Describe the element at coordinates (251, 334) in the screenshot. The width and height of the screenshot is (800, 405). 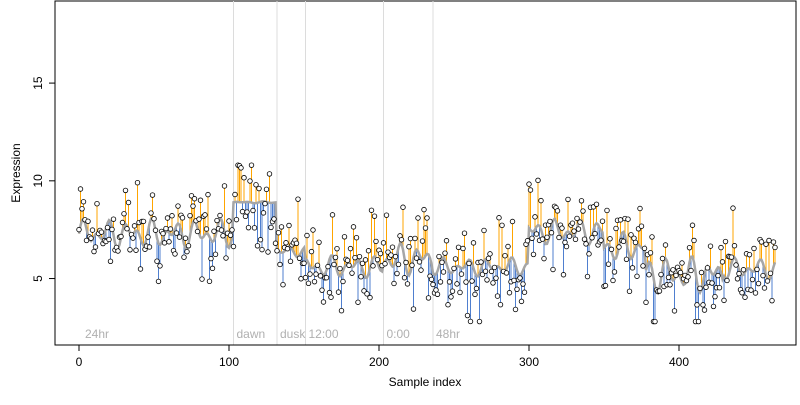
I see `reference-line-label: dawn` at that location.